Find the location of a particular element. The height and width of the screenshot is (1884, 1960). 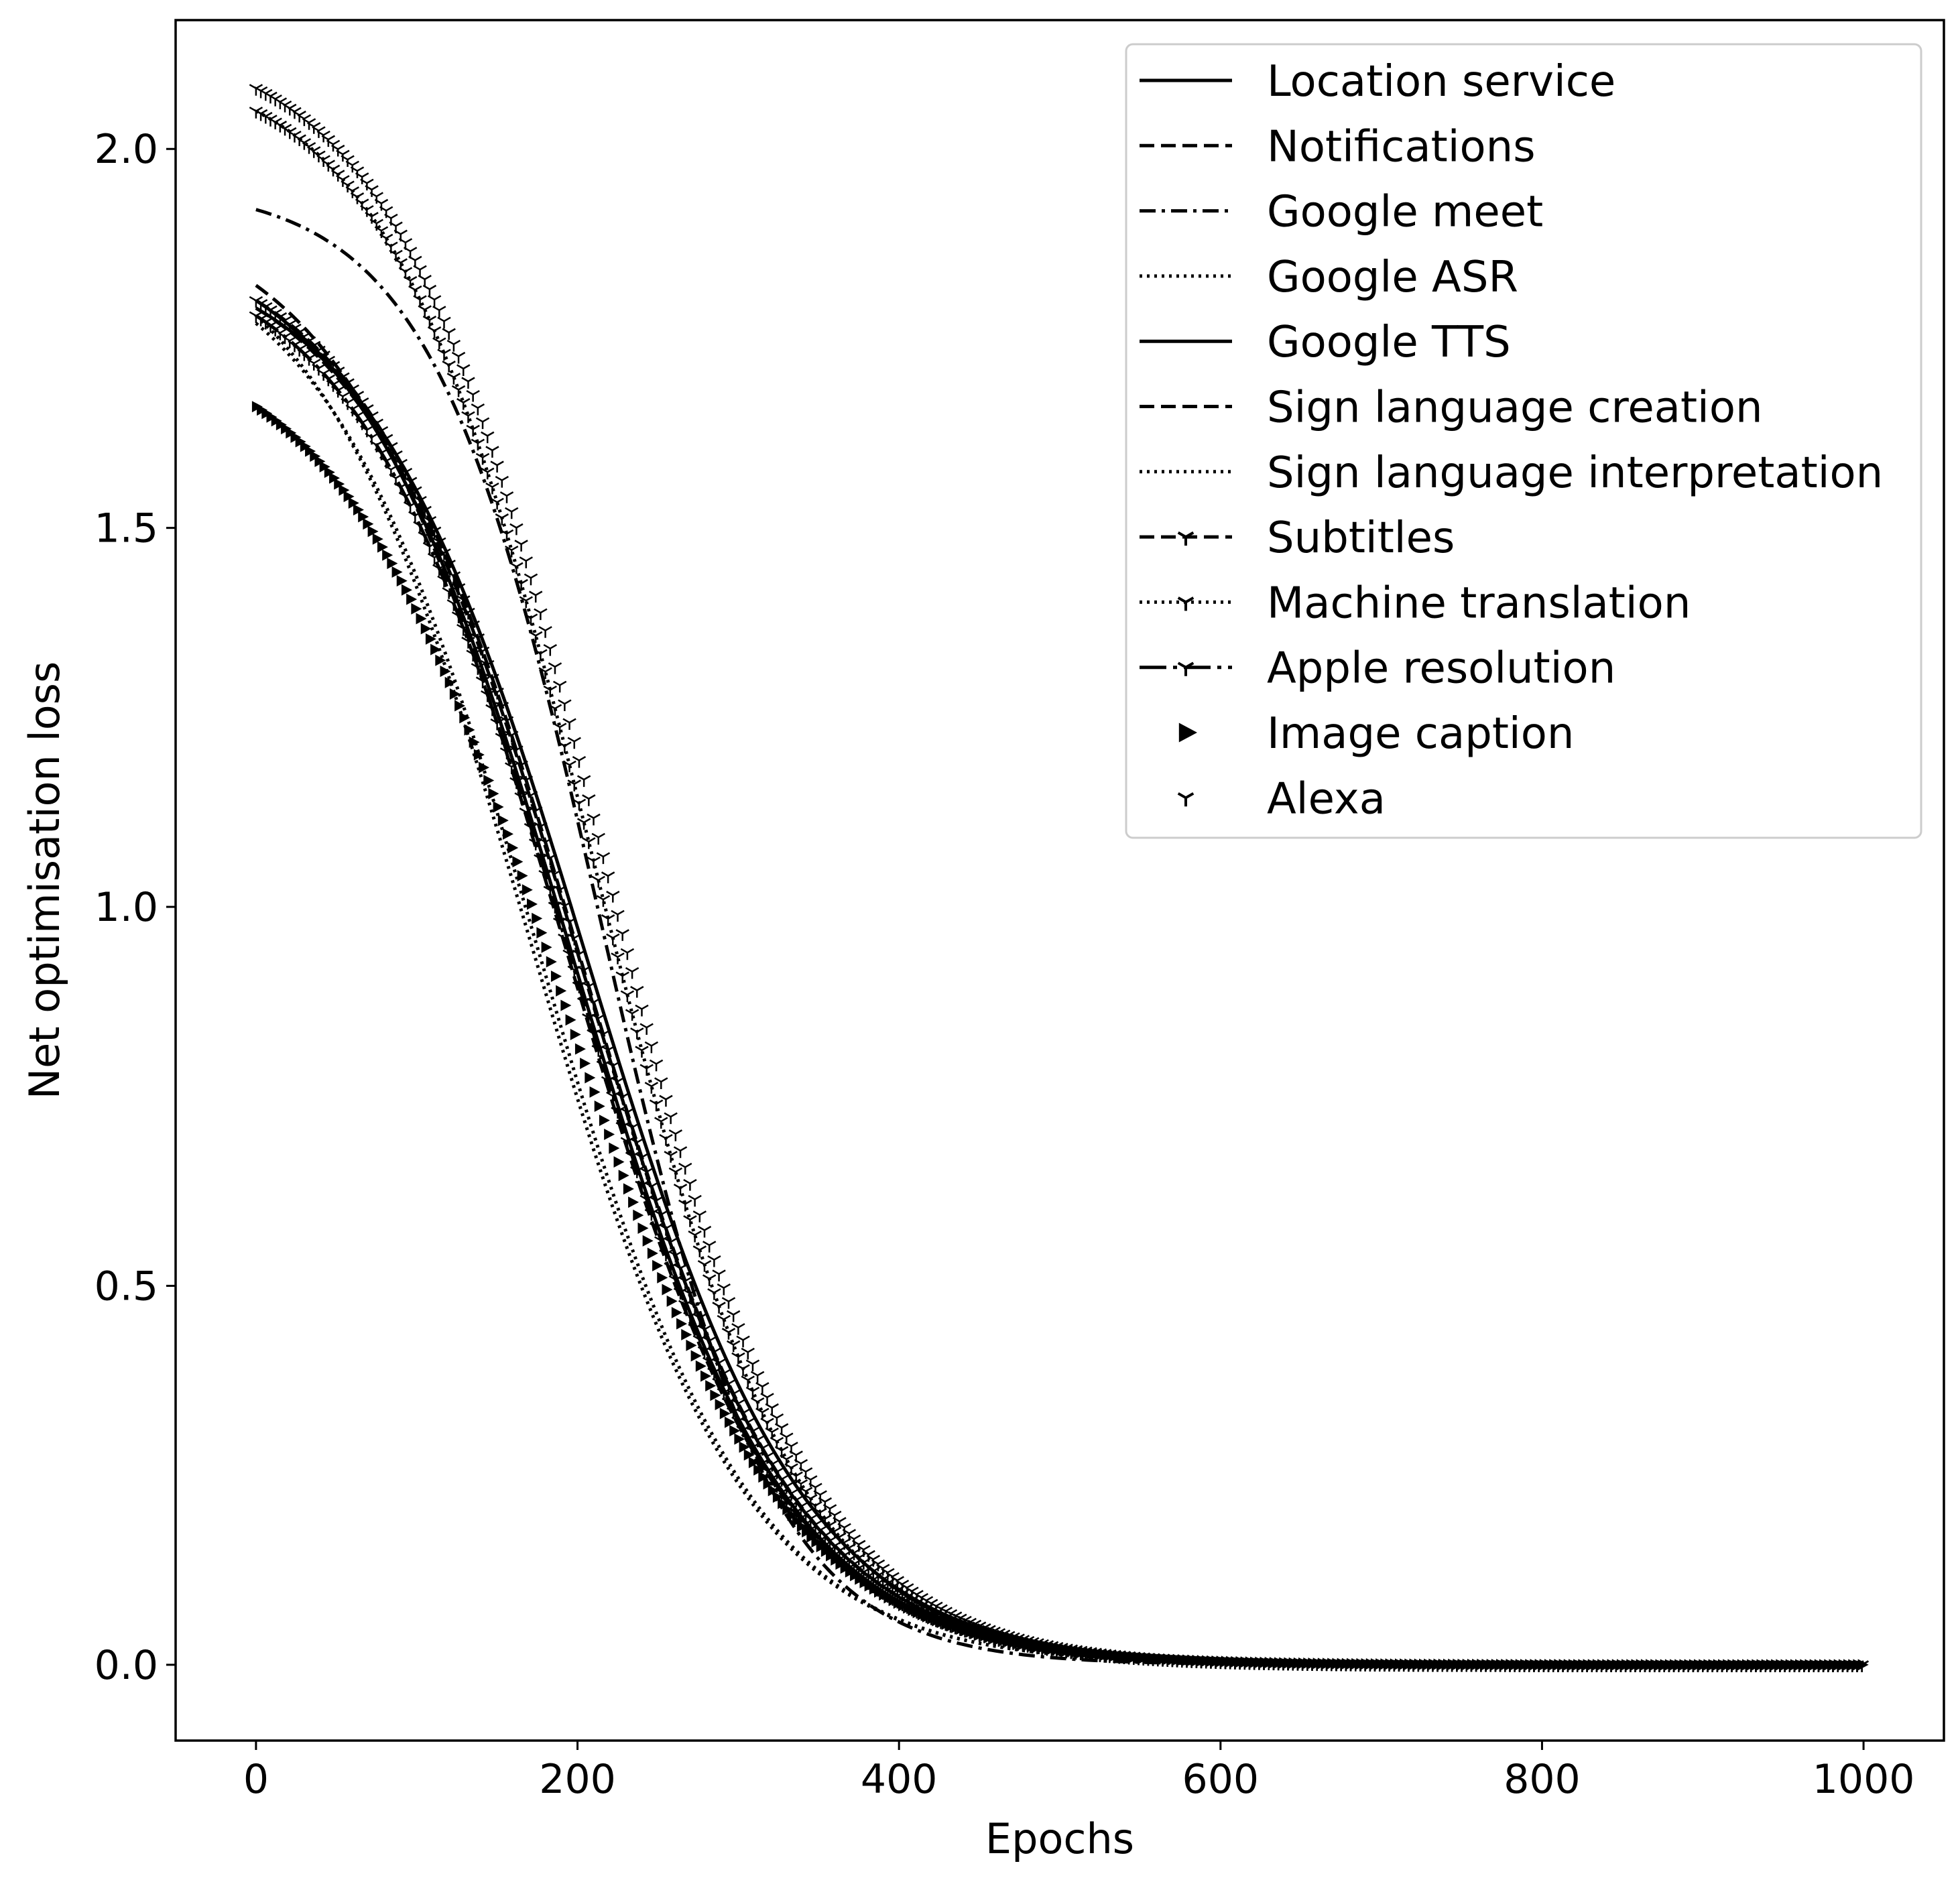

legend-item-google-tts: Google TTS is located at coordinates (1325, 342).